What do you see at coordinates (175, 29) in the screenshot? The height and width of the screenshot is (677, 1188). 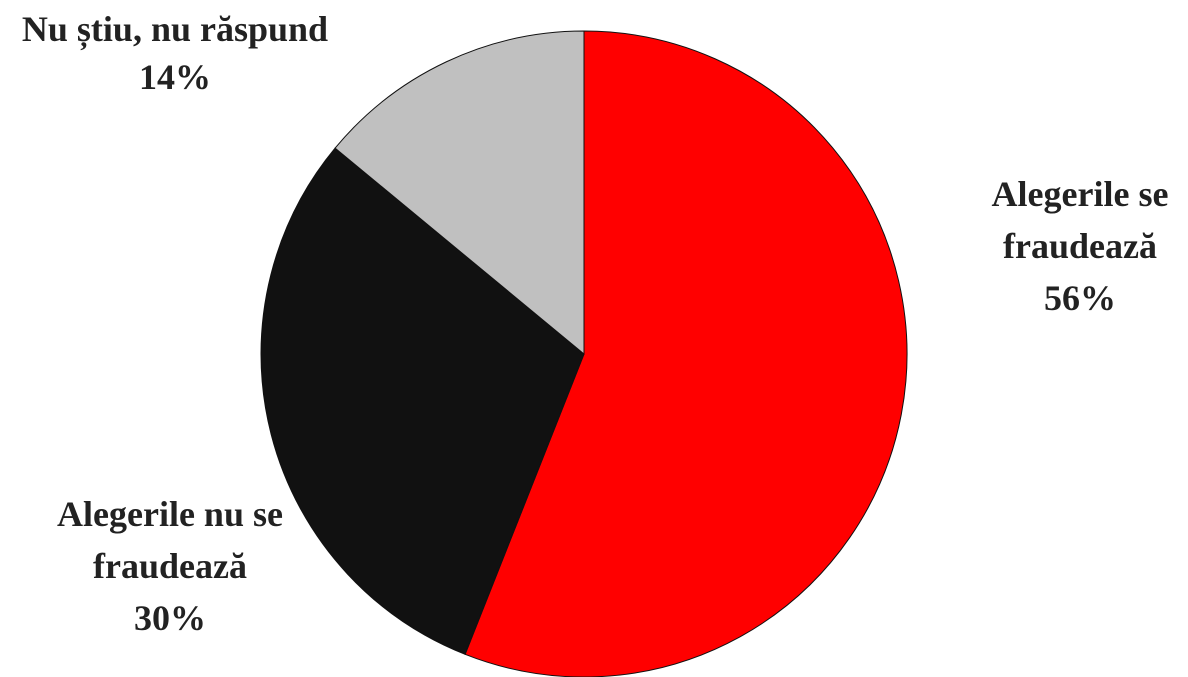 I see `slice-label-dont-know-line-1: Nu știu, nu răspund` at bounding box center [175, 29].